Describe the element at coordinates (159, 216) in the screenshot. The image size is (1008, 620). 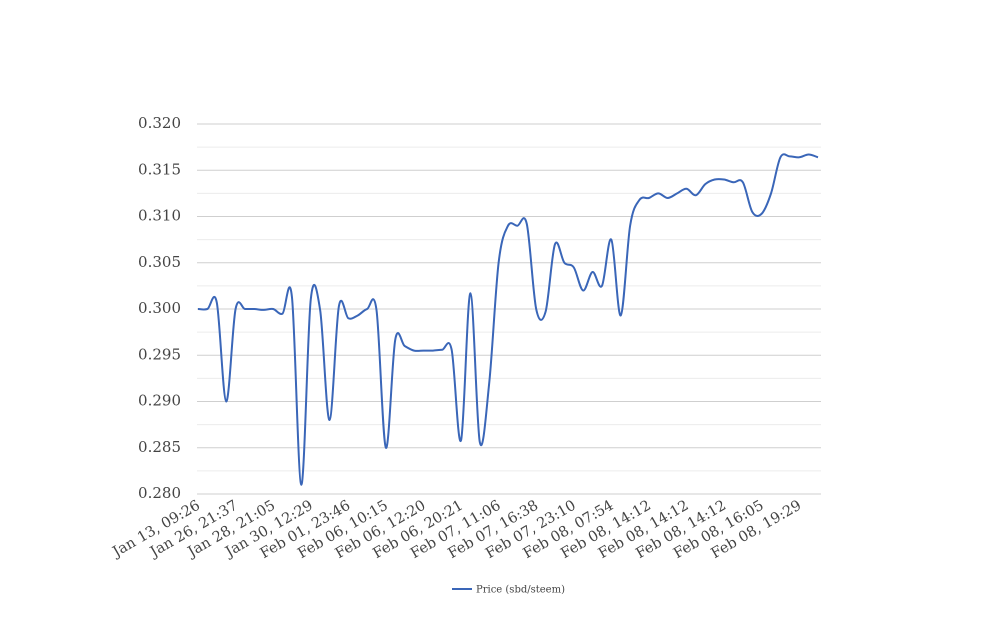
I see `y-tick-label: 0.310` at that location.